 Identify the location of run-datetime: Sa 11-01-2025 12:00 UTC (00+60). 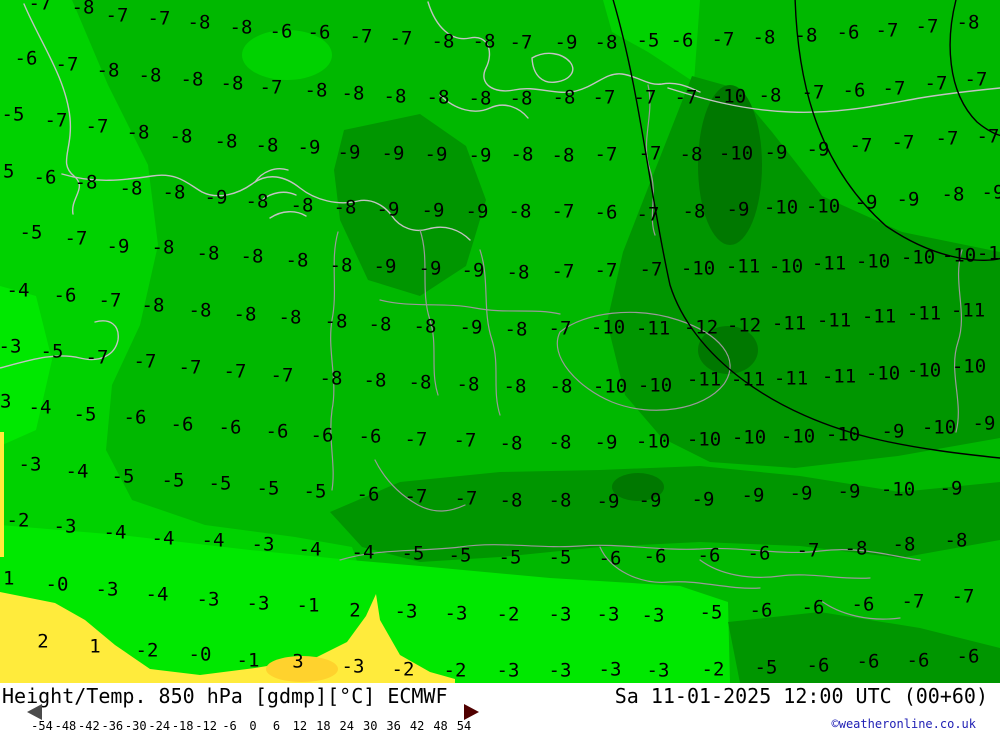
(801, 696).